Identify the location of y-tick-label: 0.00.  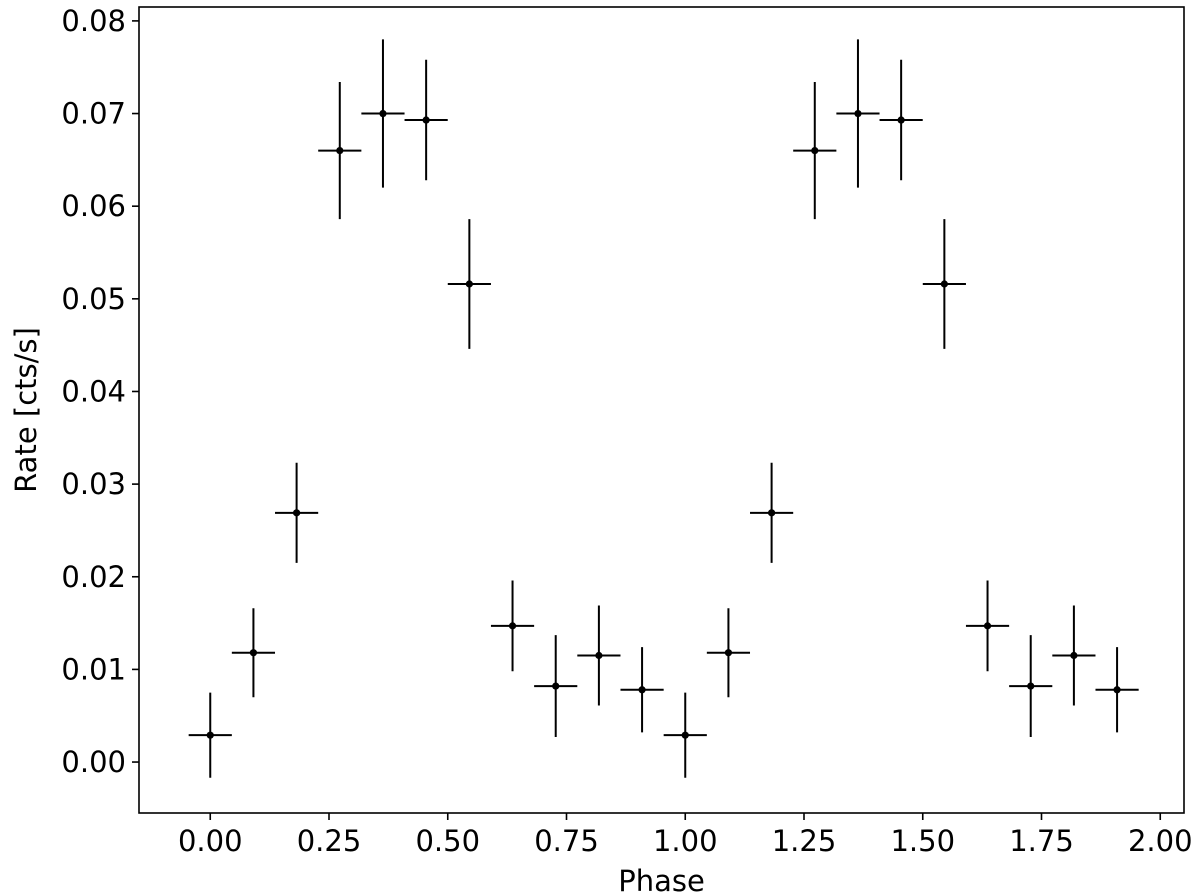
(93, 762).